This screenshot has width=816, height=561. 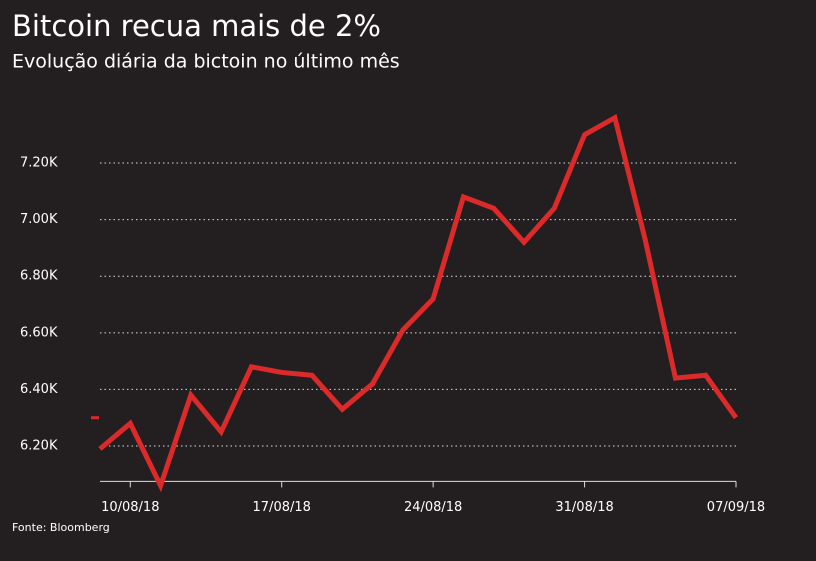 I want to click on chart-subtitle: Evolução diária da bictoin no último mês, so click(x=206, y=62).